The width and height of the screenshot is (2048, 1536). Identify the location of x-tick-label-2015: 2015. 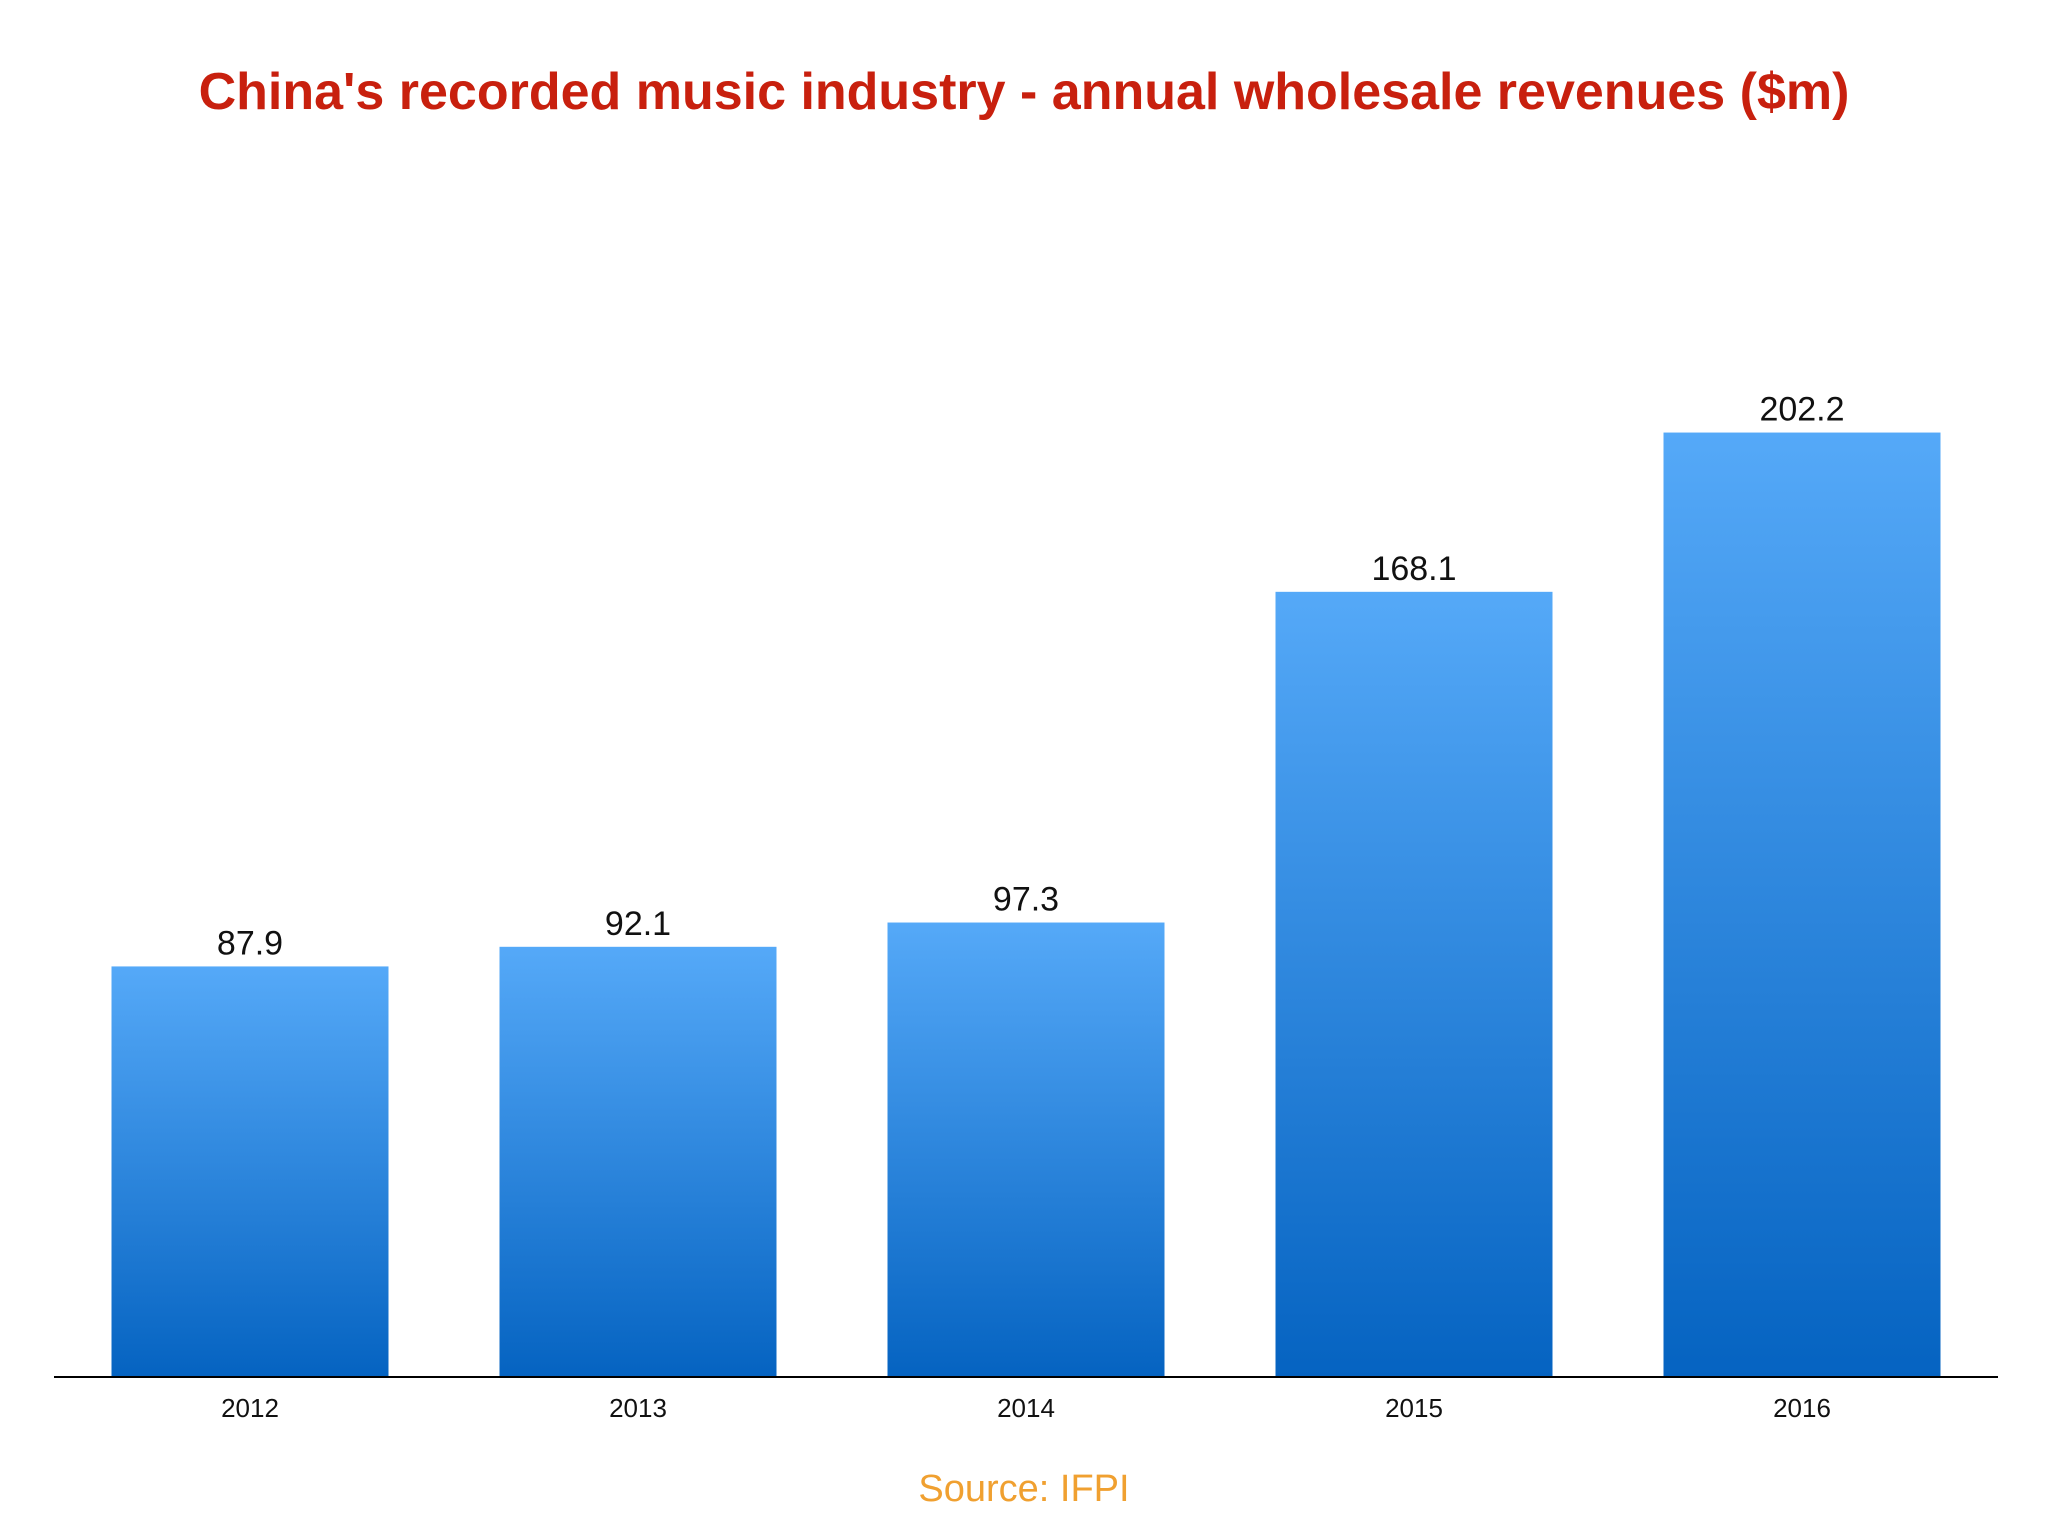
(1414, 1408).